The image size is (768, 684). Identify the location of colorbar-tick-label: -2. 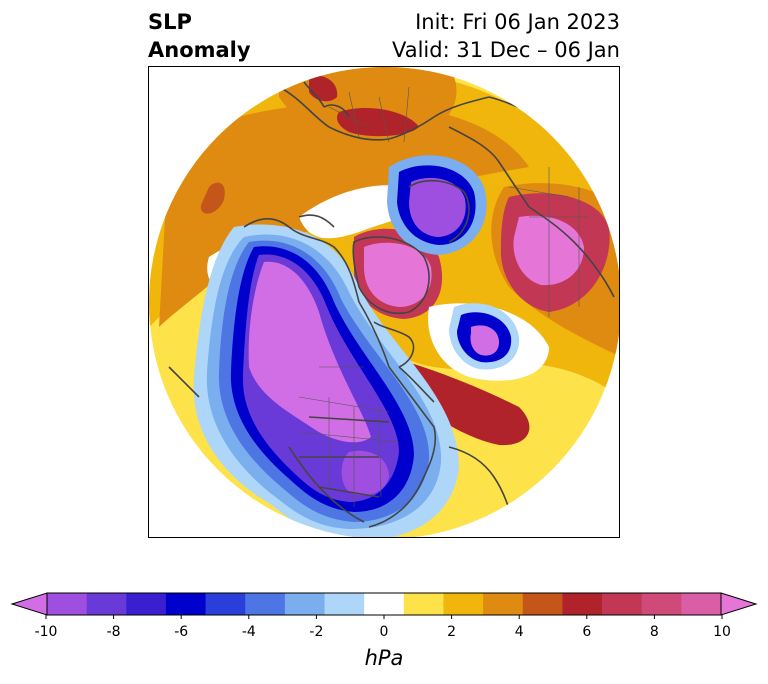
(316, 632).